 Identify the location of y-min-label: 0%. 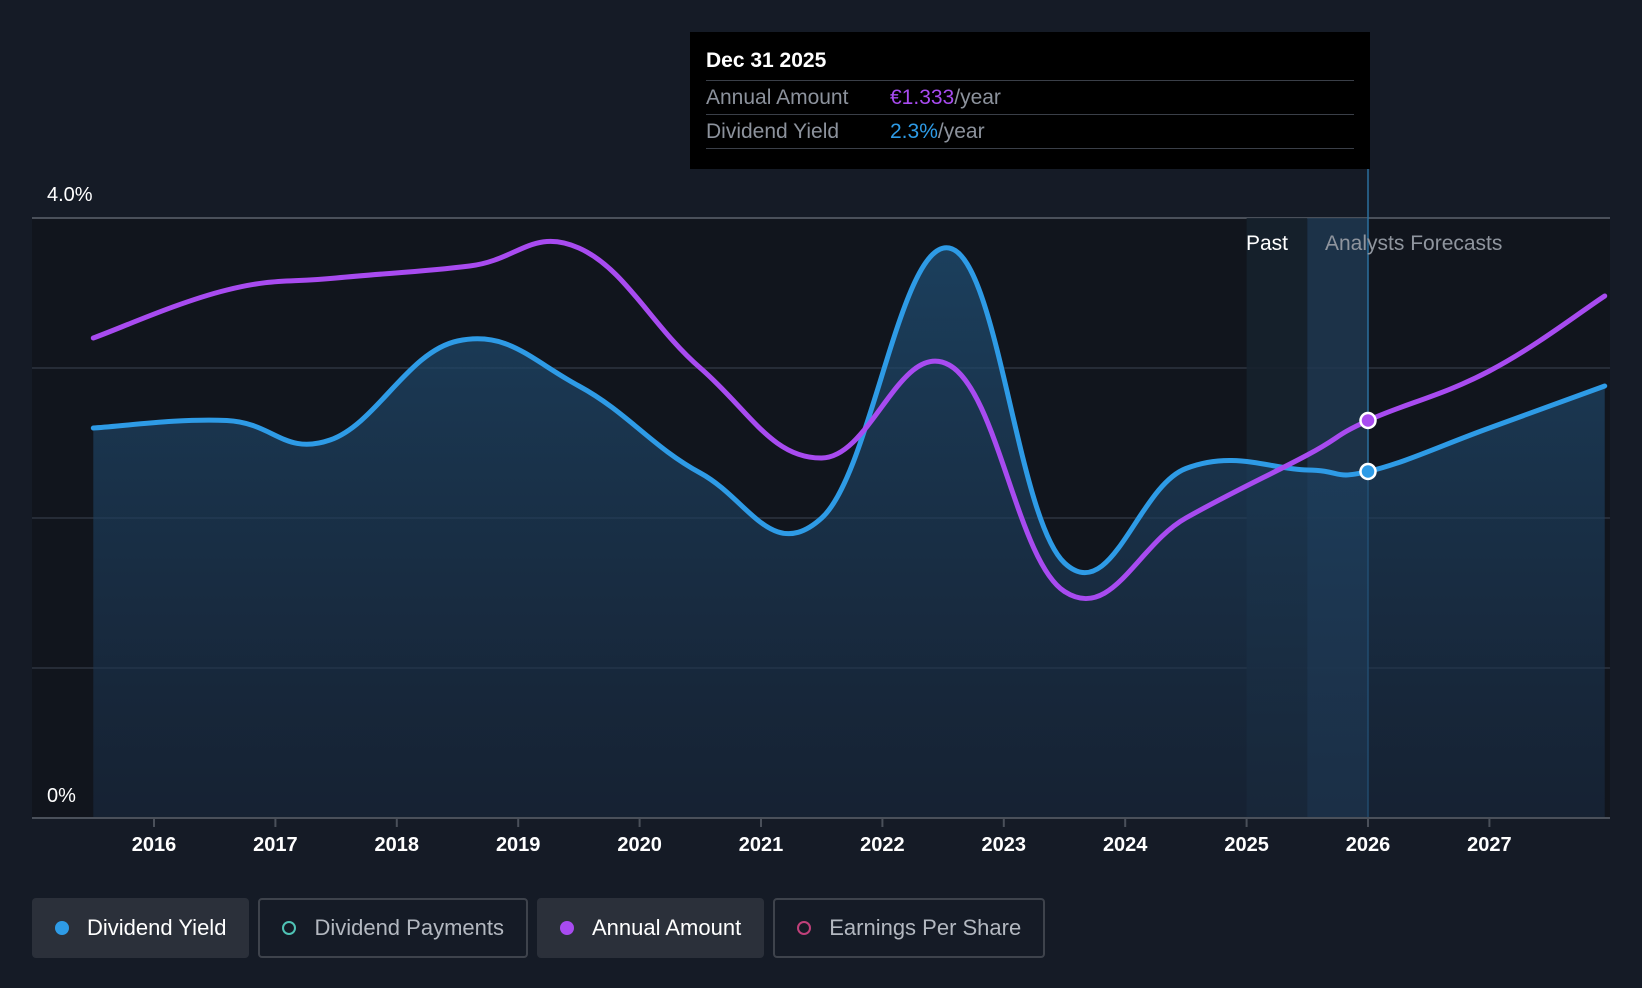
(61, 796).